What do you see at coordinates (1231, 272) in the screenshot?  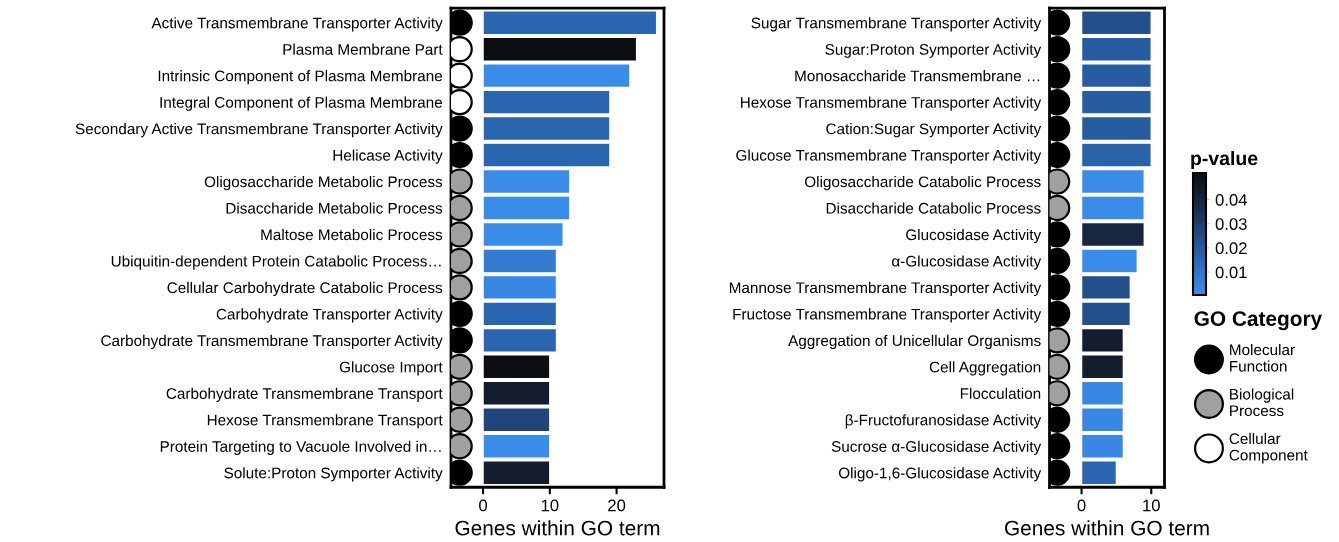 I see `color-bar-label: 0.01` at bounding box center [1231, 272].